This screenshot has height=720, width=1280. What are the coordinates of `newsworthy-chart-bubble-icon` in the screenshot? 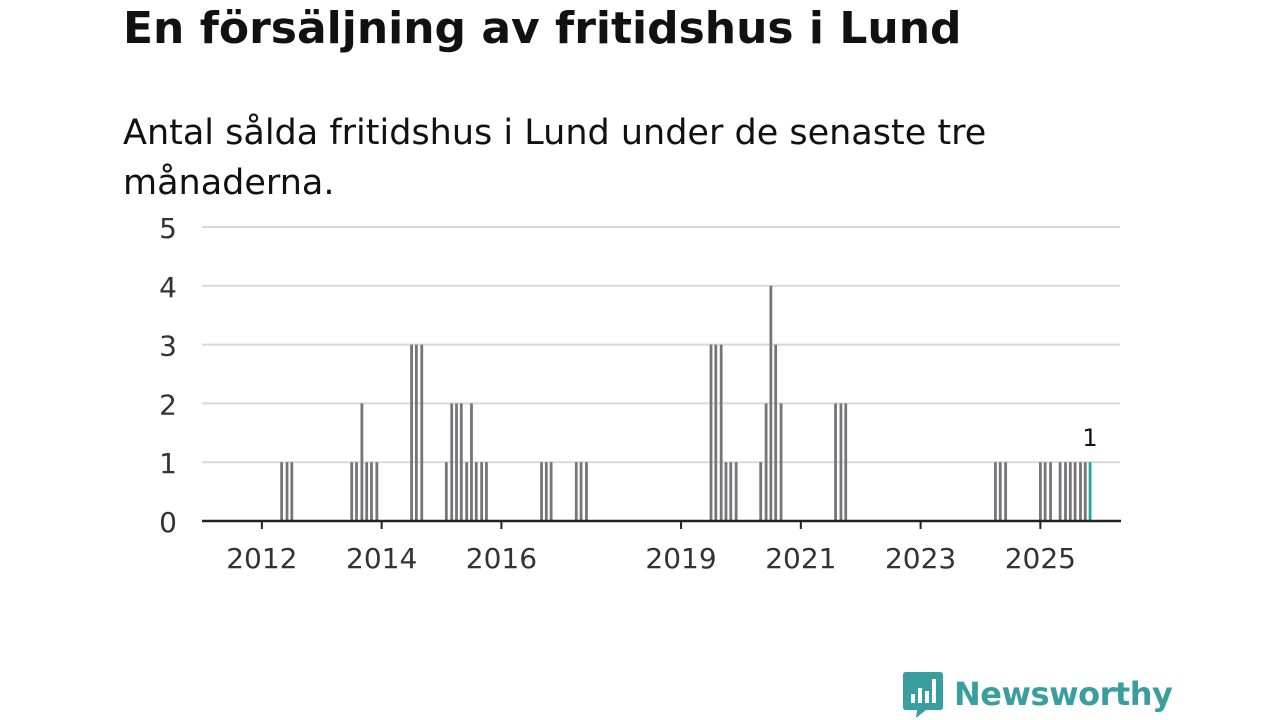 It's located at (923, 695).